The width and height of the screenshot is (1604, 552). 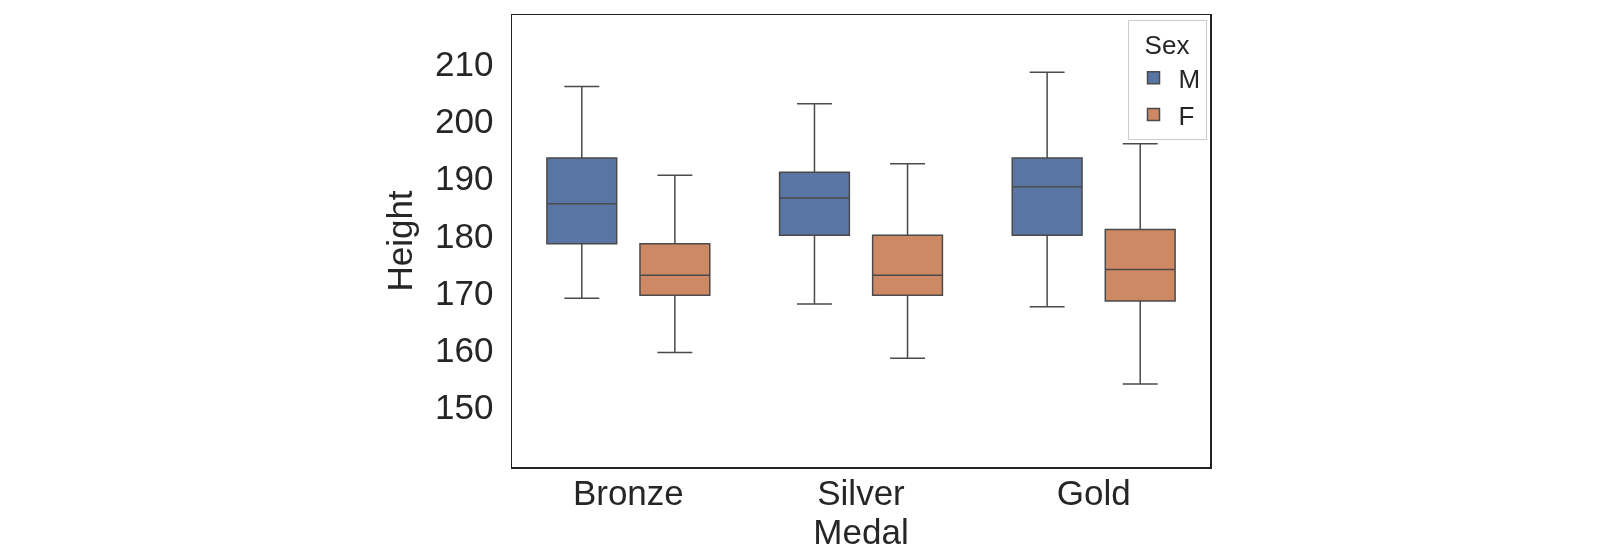 What do you see at coordinates (464, 292) in the screenshot?
I see `y-tick-label: 170` at bounding box center [464, 292].